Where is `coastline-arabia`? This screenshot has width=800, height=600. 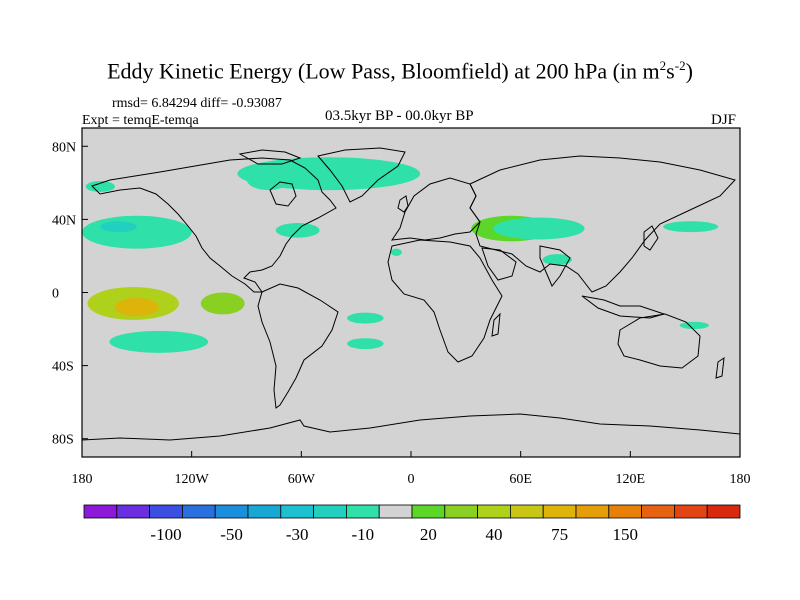 coastline-arabia is located at coordinates (499, 264).